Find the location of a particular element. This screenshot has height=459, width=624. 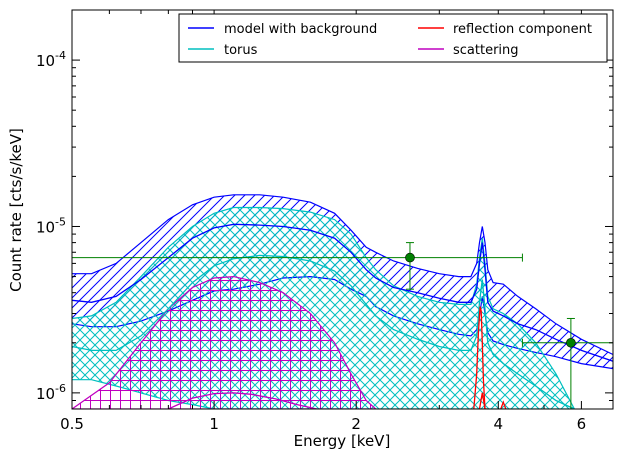

legend-entry: reflection component is located at coordinates (505, 29).